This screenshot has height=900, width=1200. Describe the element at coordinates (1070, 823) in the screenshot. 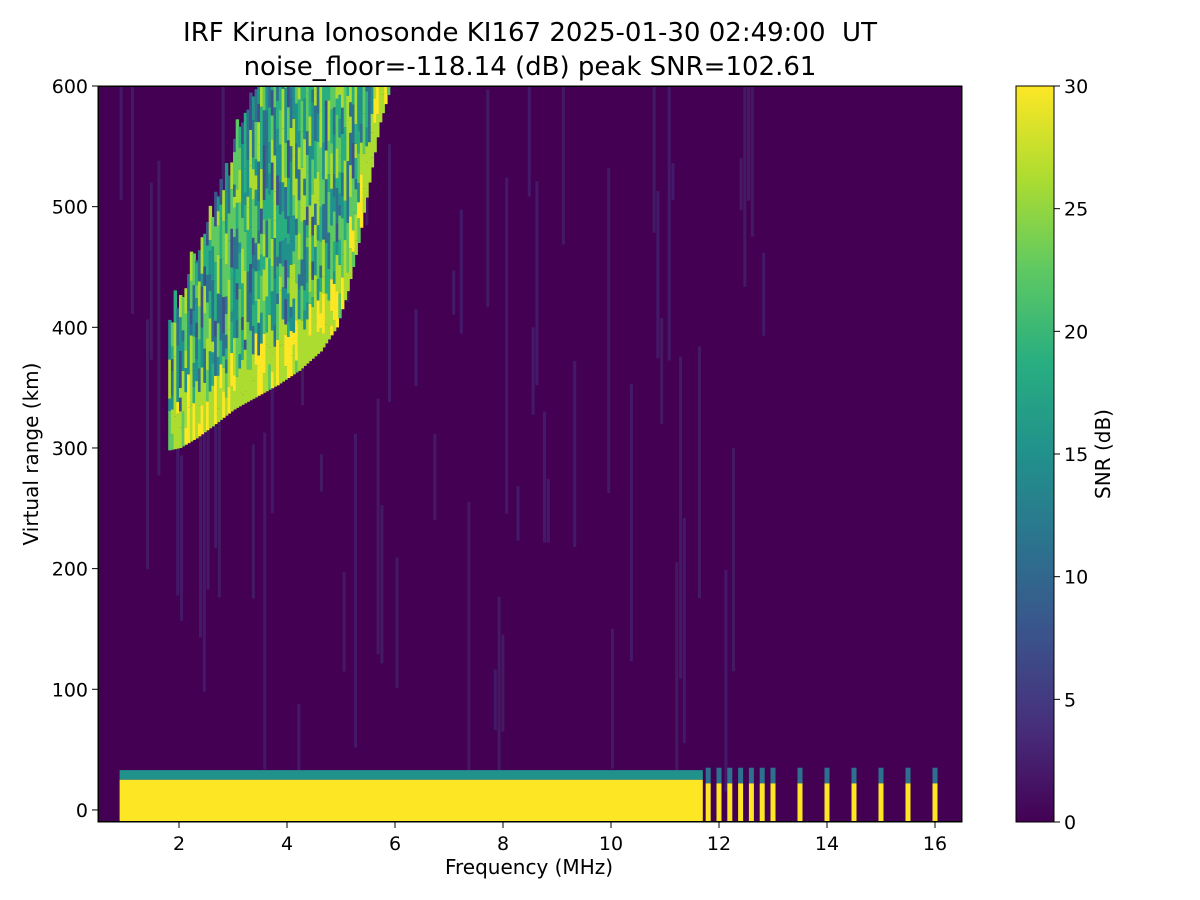

I see `colorbar-tick-label: 0` at that location.